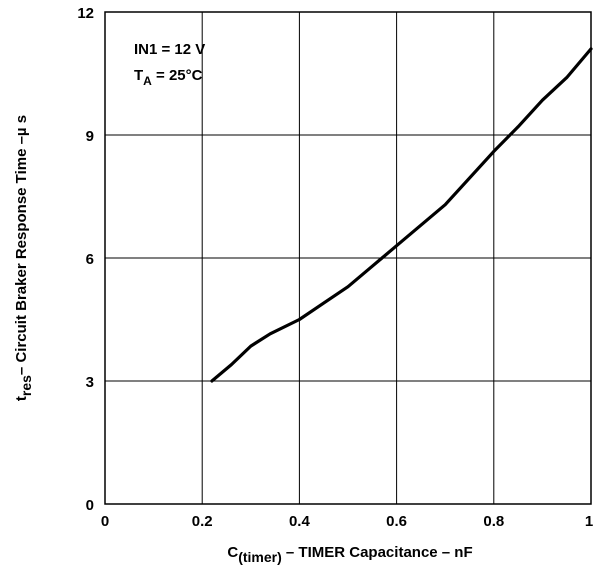  What do you see at coordinates (90, 505) in the screenshot?
I see `y-tick-label-0: 0` at bounding box center [90, 505].